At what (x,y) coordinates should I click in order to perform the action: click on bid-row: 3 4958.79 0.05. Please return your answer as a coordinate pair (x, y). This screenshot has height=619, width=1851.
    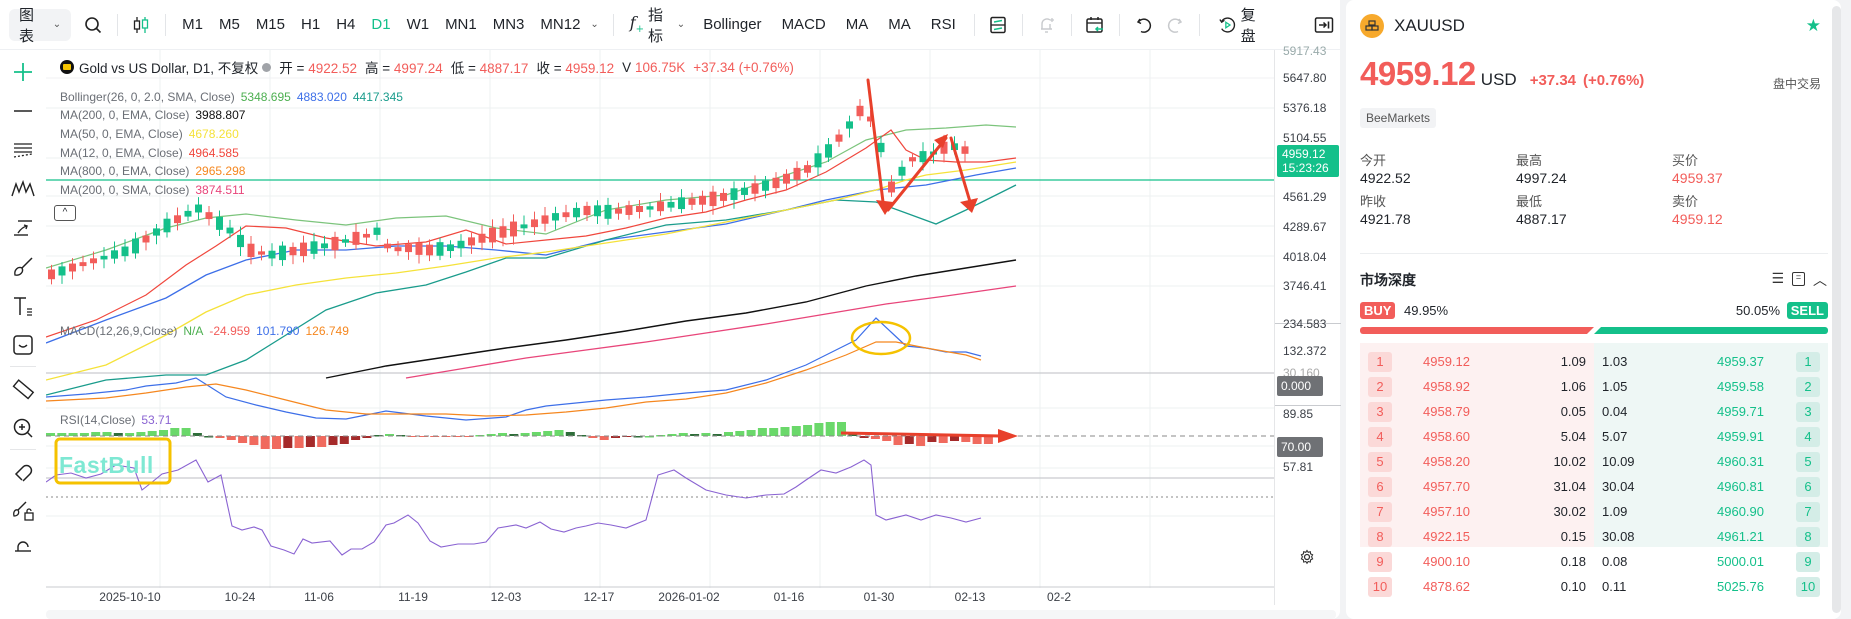
    Looking at the image, I should click on (1477, 411).